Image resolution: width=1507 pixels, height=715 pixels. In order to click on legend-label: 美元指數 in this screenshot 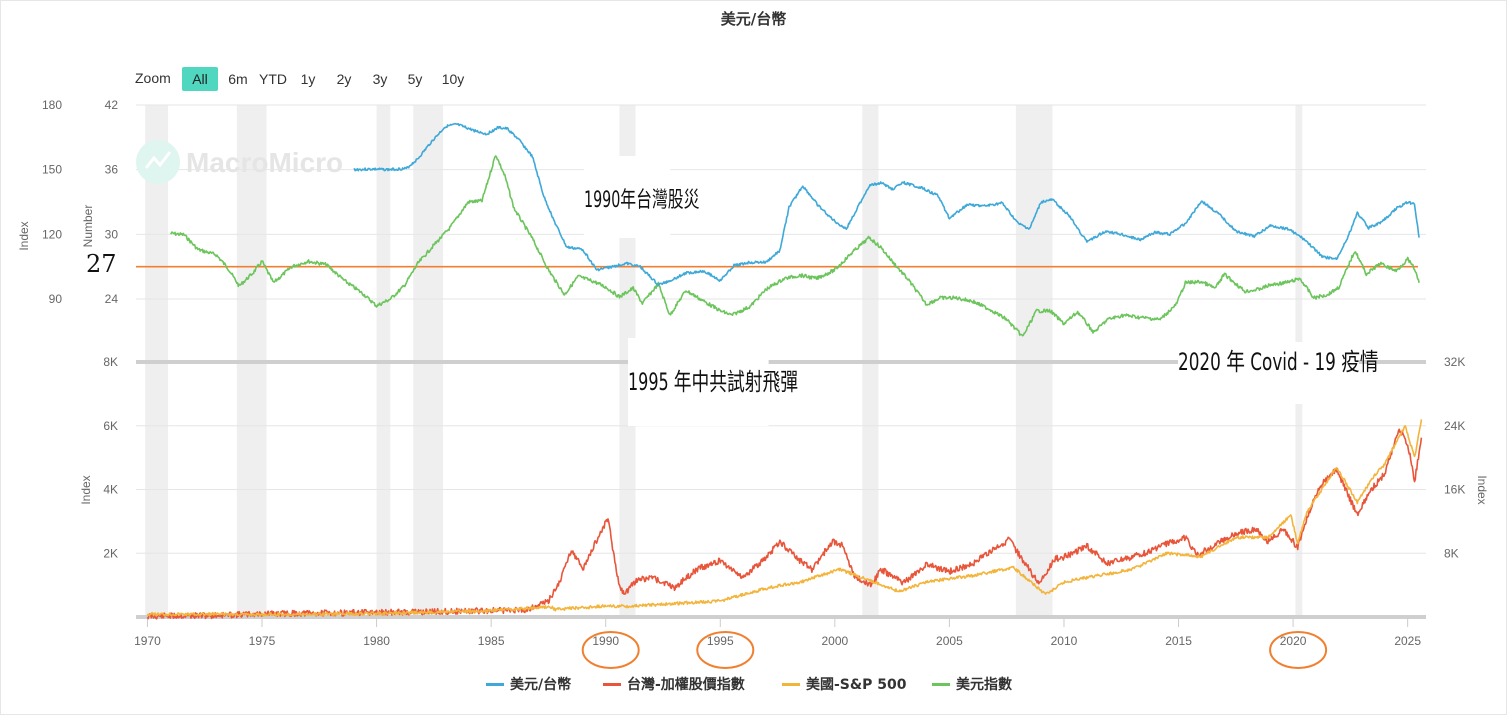, I will do `click(984, 685)`.